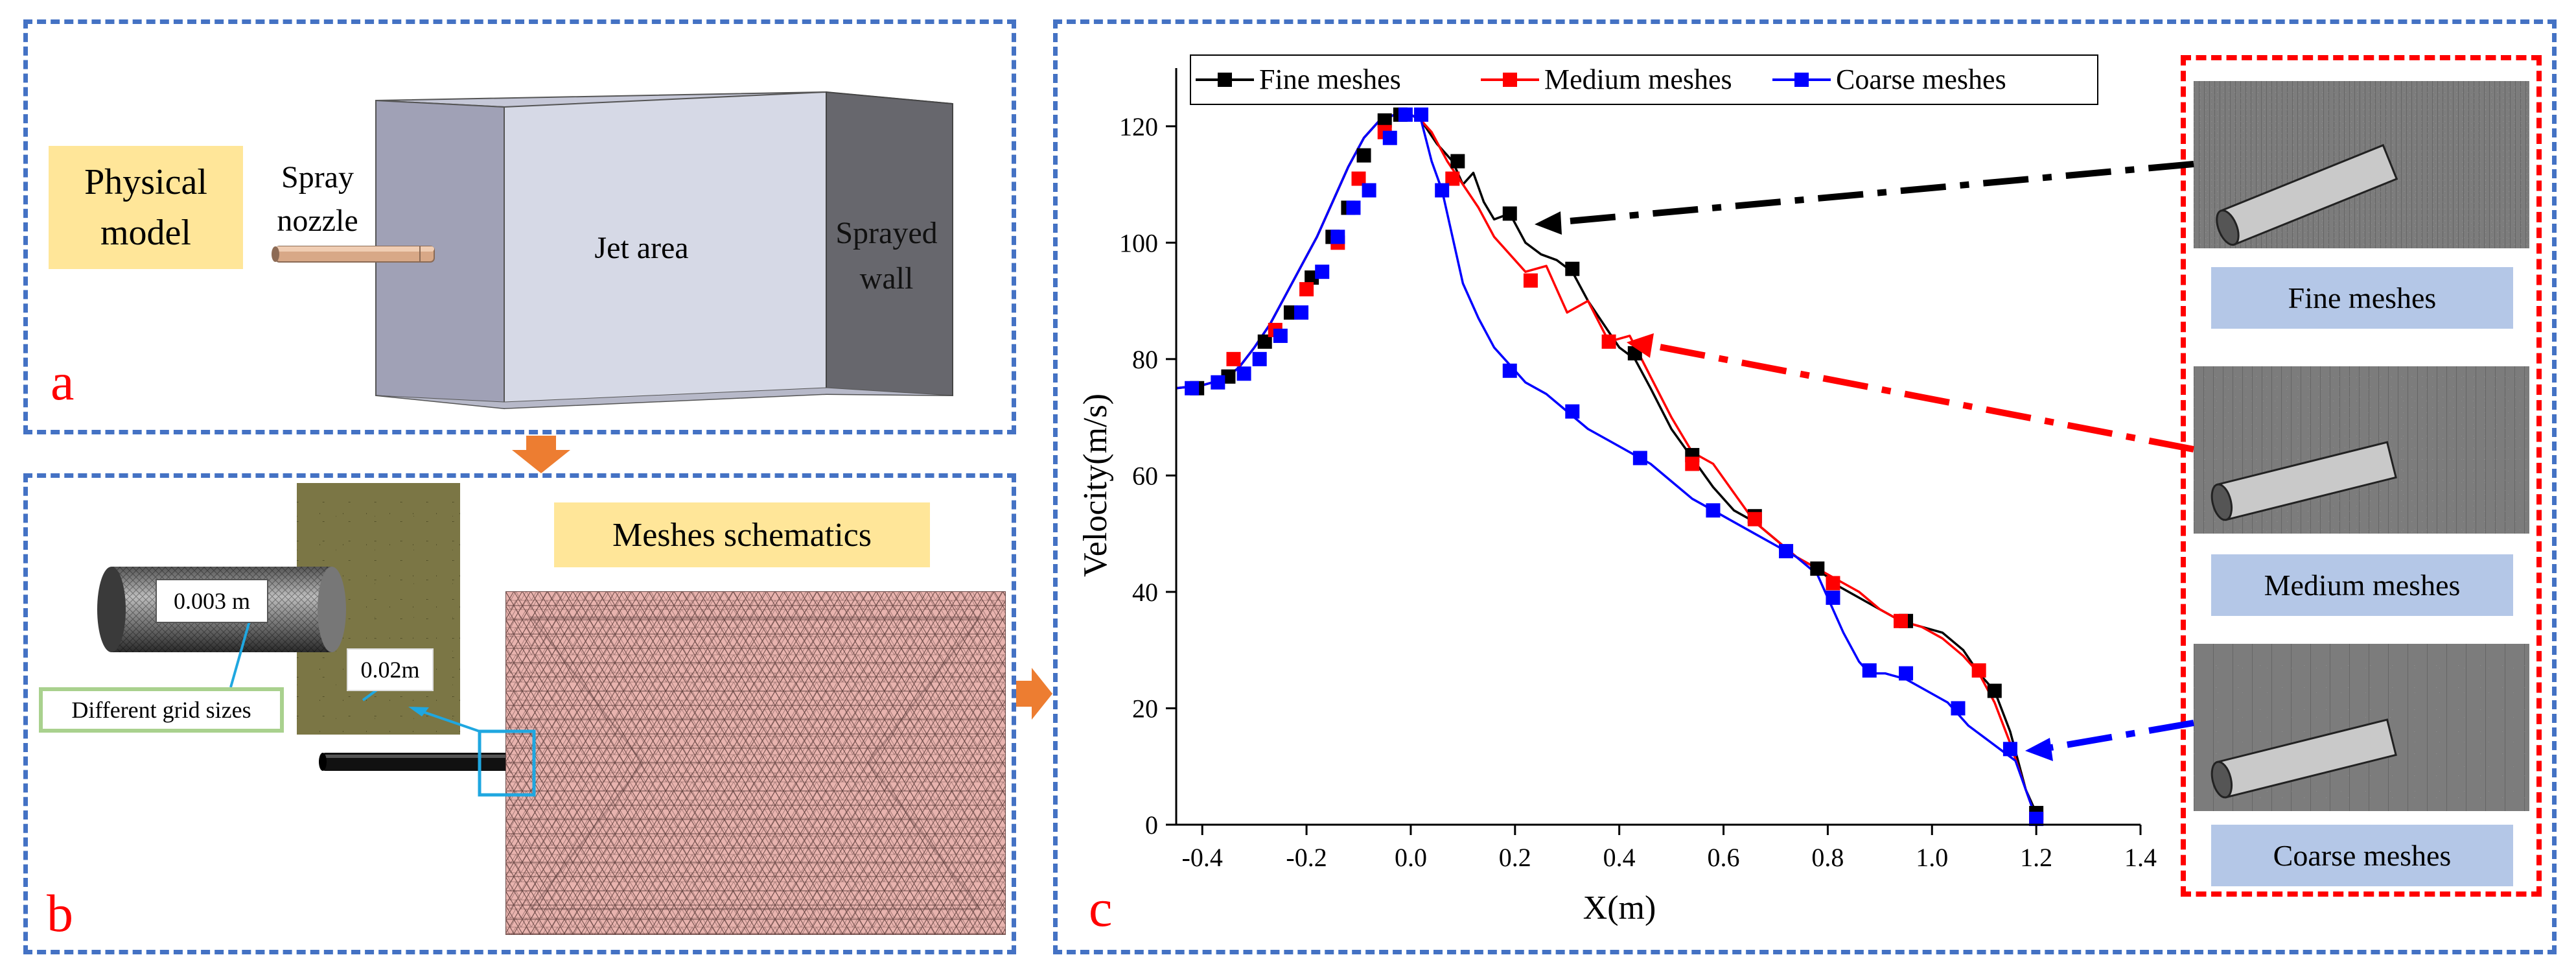 This screenshot has width=2576, height=979. Describe the element at coordinates (1307, 857) in the screenshot. I see `x-tick-label: -0.2` at that location.